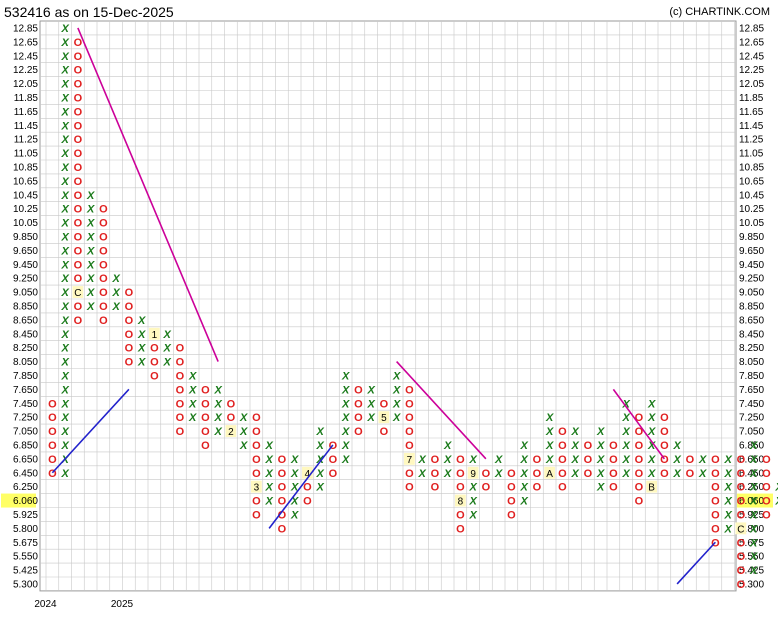  What do you see at coordinates (751, 376) in the screenshot?
I see `price-tick-right: 7.850` at bounding box center [751, 376].